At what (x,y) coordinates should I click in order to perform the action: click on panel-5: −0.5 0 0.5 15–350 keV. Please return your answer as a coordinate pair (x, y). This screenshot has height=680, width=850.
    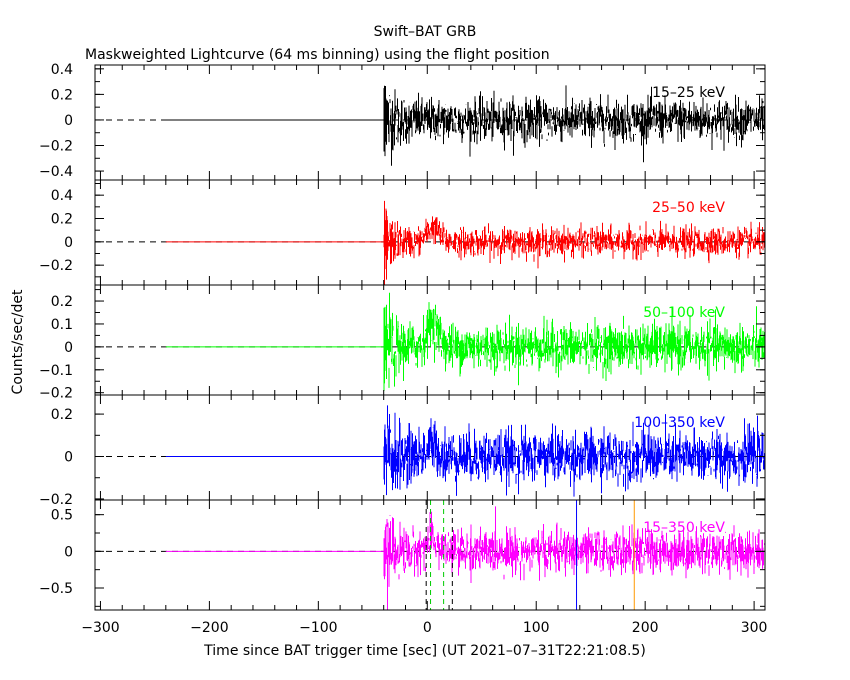
    Looking at the image, I should click on (402, 555).